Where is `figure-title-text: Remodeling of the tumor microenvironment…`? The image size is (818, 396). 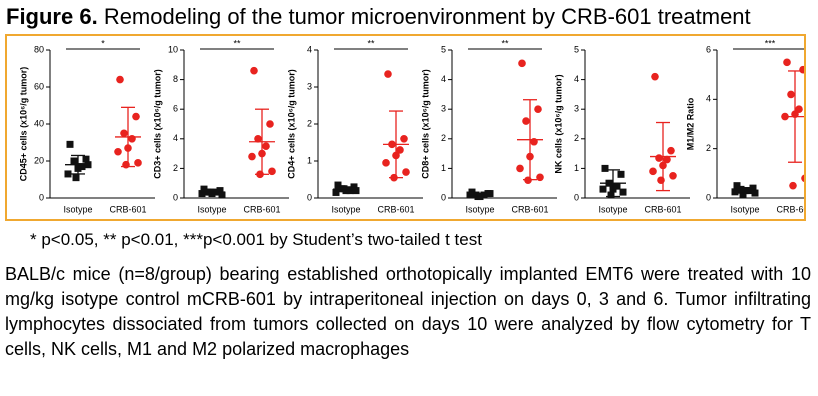 figure-title-text: Remodeling of the tumor microenvironment… is located at coordinates (427, 16).